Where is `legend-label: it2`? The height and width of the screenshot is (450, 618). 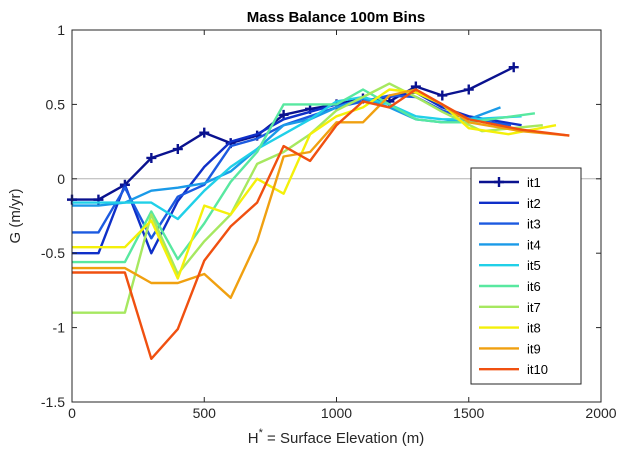 legend-label: it2 is located at coordinates (534, 203).